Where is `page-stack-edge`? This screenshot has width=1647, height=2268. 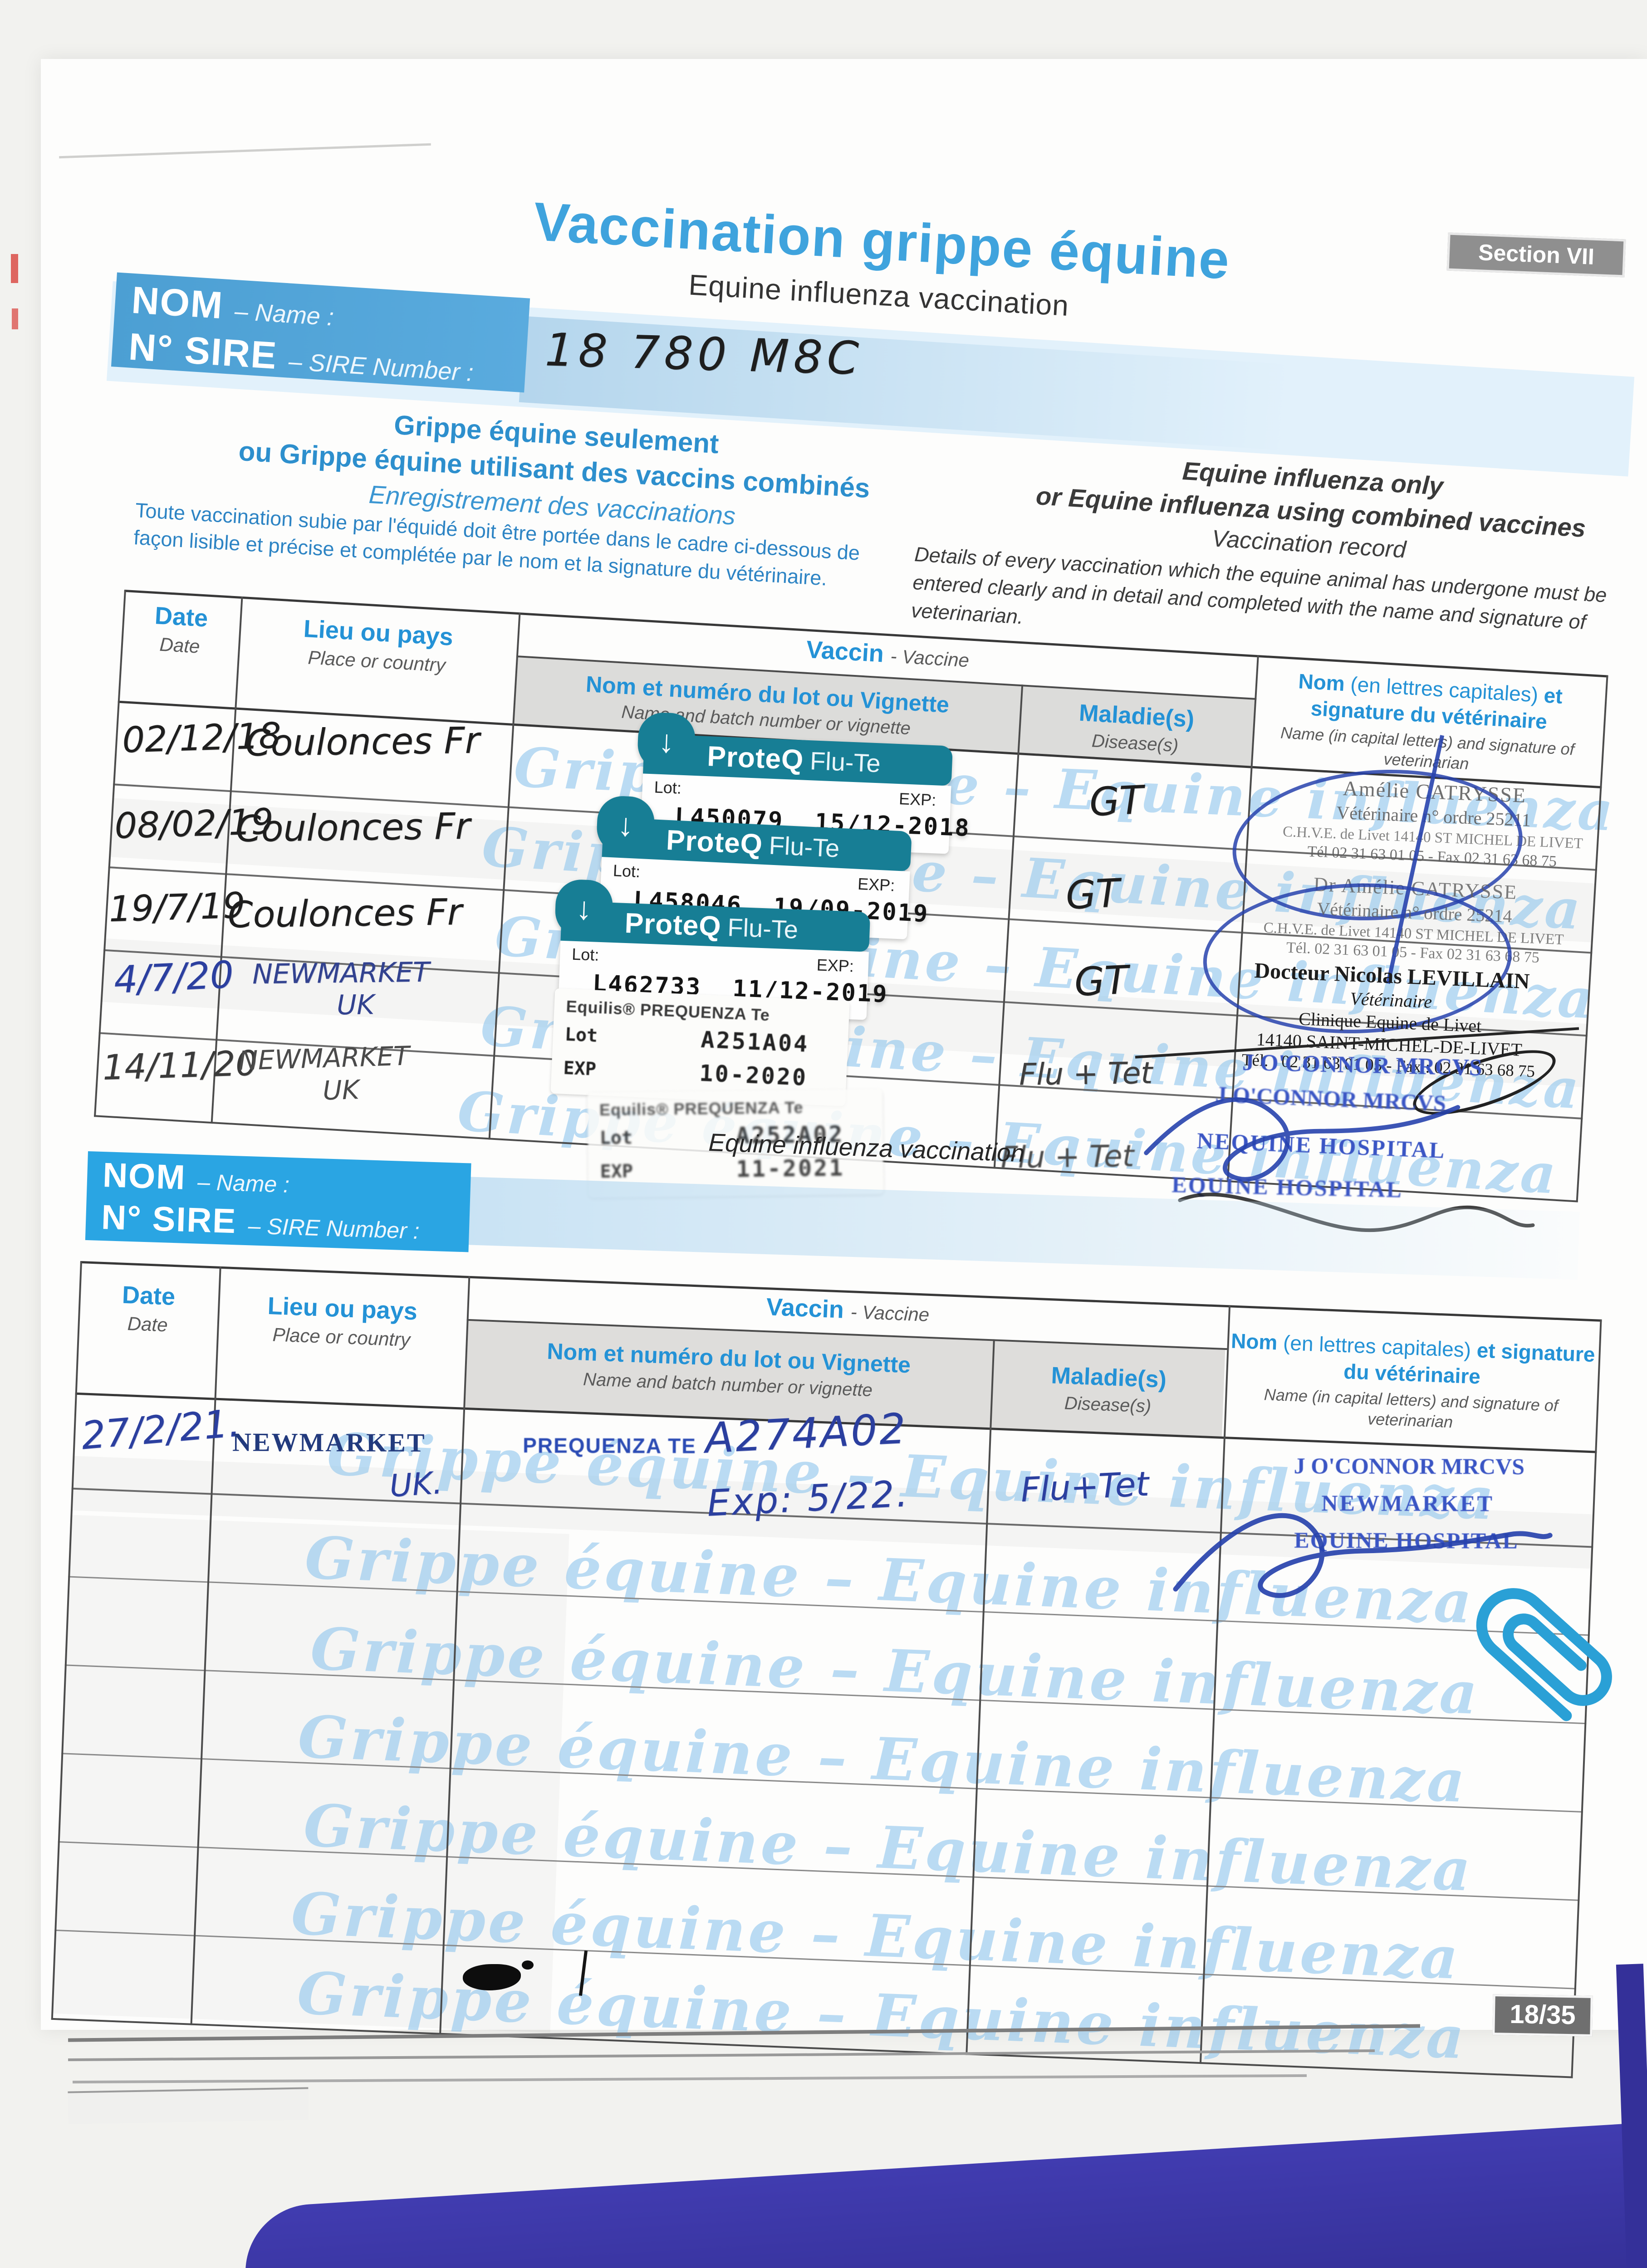 page-stack-edge is located at coordinates (690, 2079).